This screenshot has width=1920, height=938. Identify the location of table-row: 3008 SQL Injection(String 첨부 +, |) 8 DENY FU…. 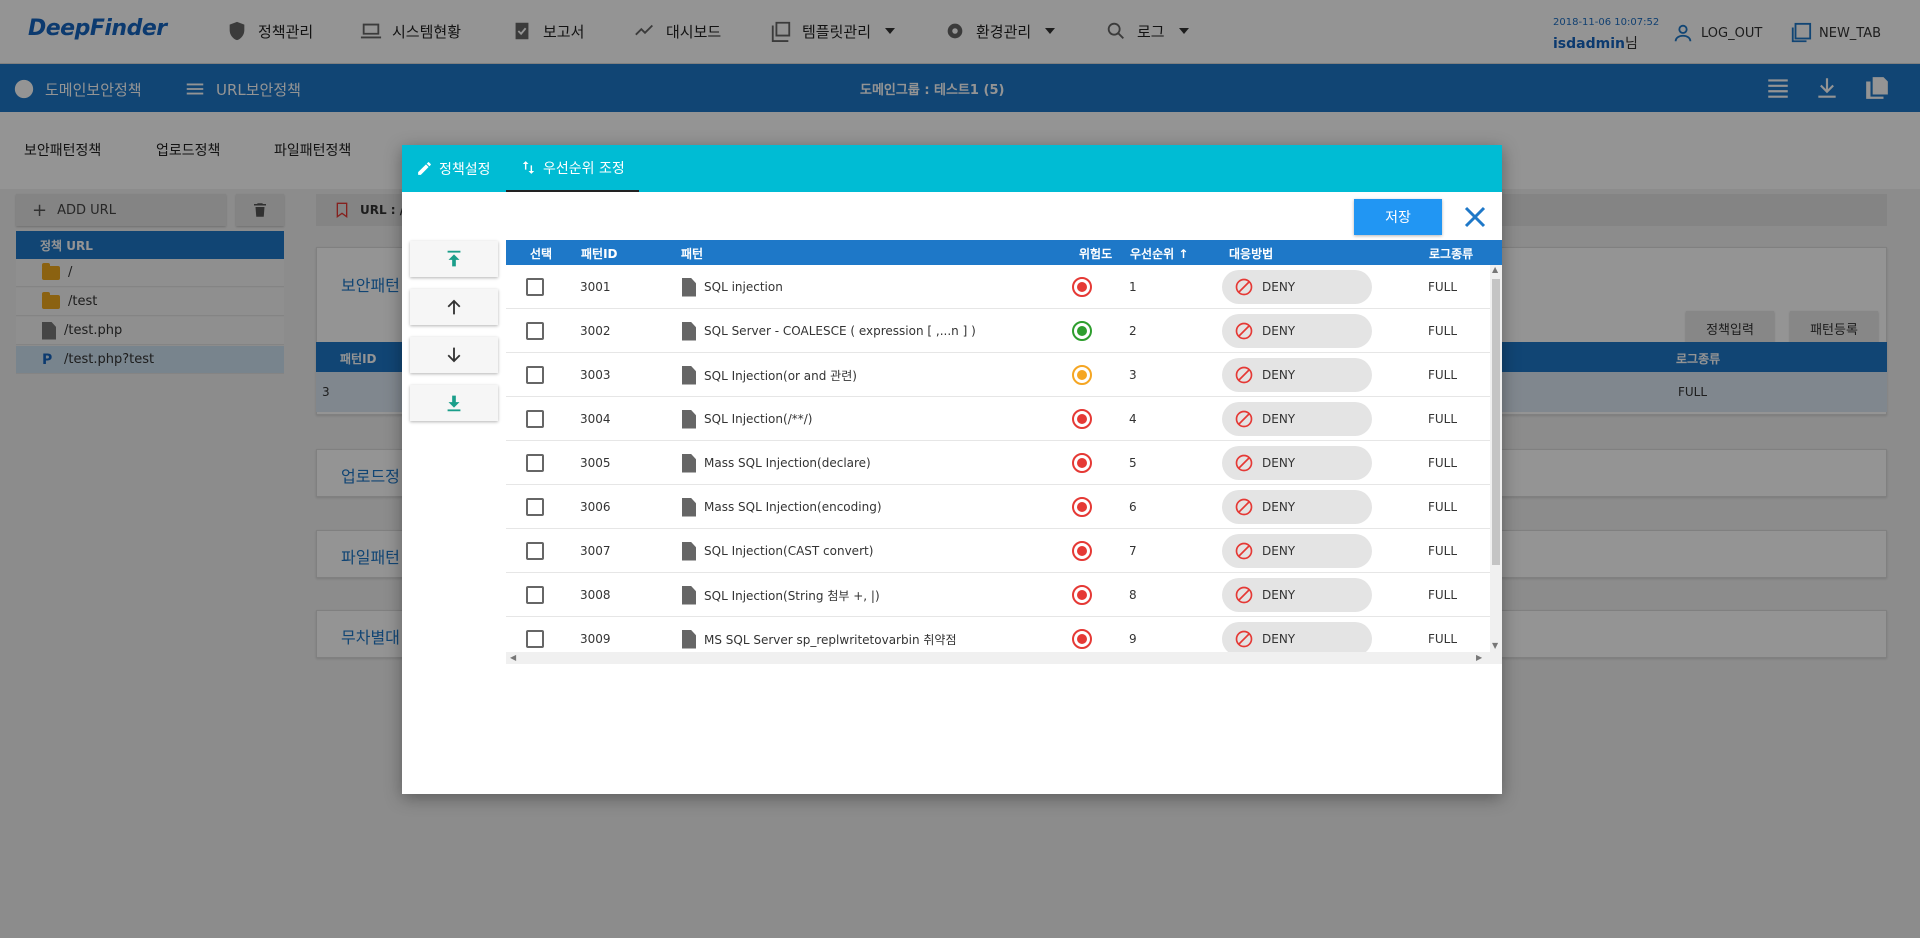
(998, 595).